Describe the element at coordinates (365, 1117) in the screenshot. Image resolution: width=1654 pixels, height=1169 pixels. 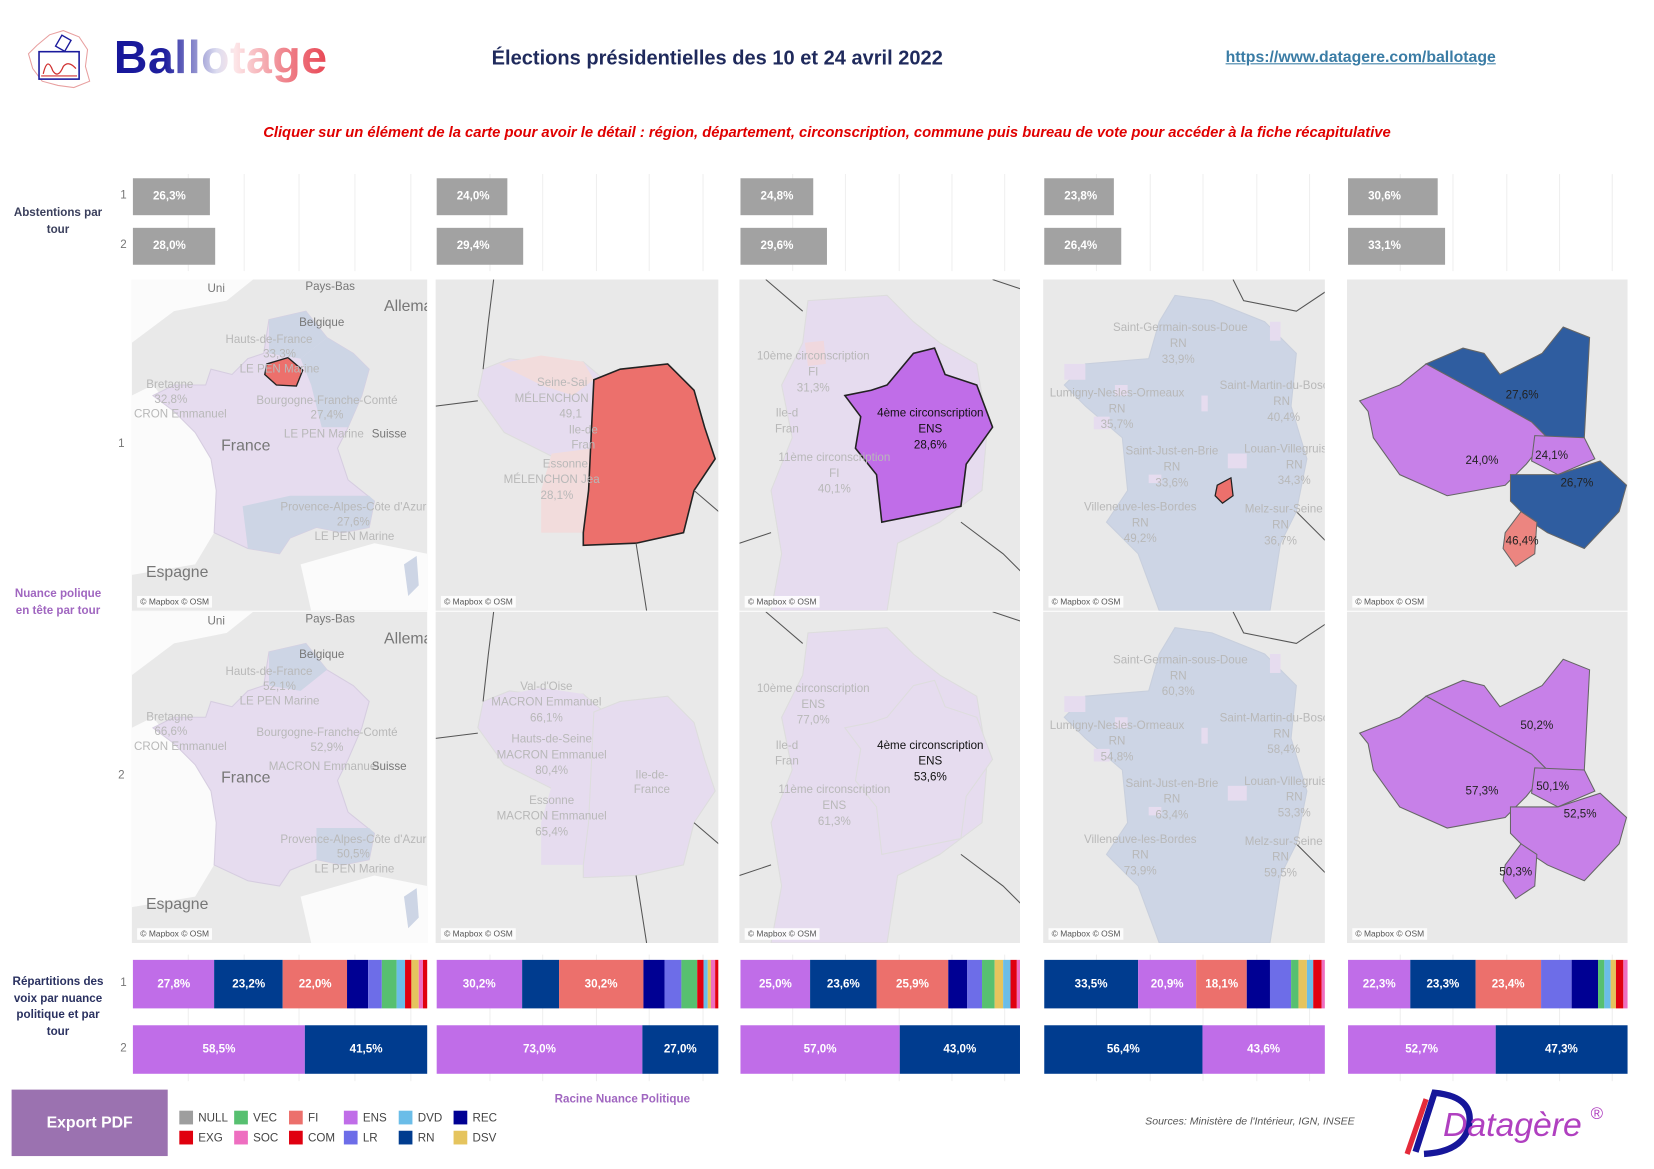
I see `legend-item-ens: ENS` at that location.